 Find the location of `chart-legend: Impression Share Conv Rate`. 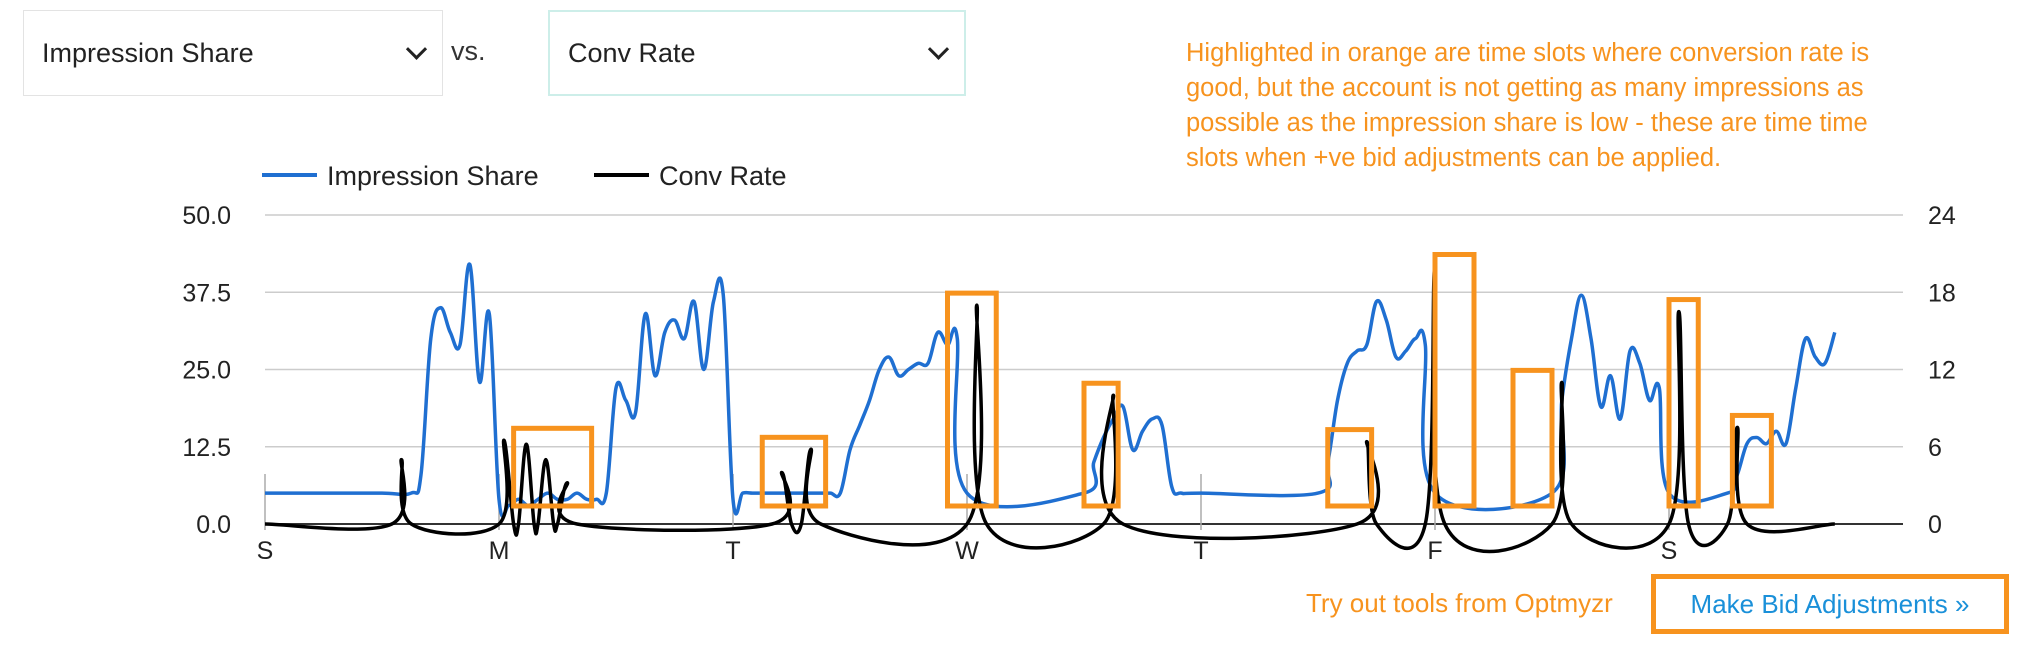

chart-legend: Impression Share Conv Rate is located at coordinates (524, 176).